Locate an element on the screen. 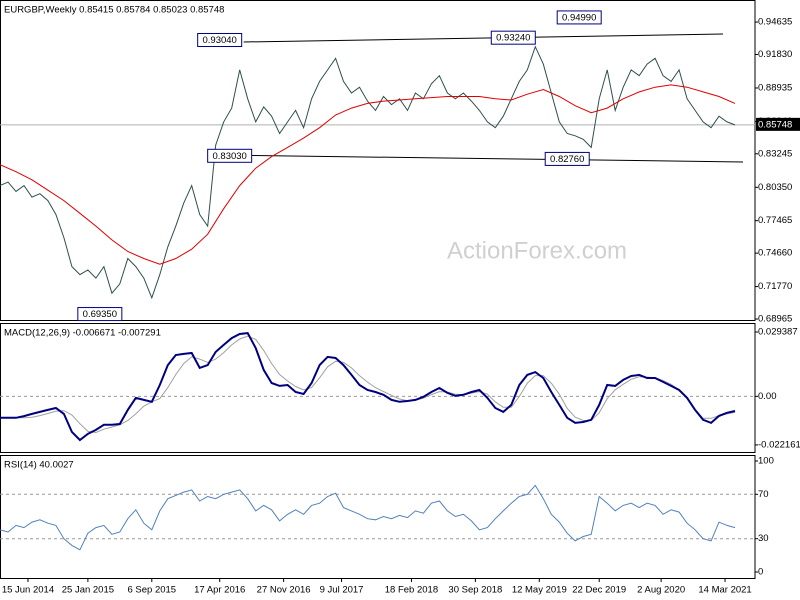 The image size is (800, 600). x-tick-label: 22 Dec 2019 is located at coordinates (599, 590).